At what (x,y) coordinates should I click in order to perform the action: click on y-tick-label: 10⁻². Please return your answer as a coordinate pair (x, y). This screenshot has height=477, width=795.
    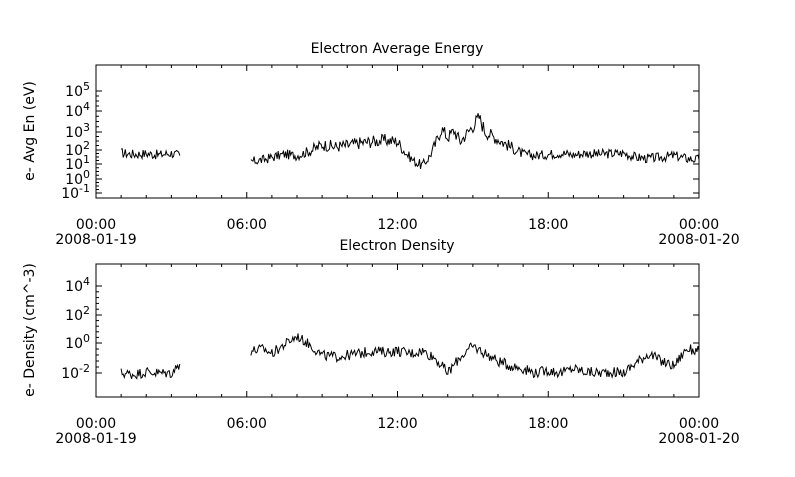
    Looking at the image, I should click on (75, 372).